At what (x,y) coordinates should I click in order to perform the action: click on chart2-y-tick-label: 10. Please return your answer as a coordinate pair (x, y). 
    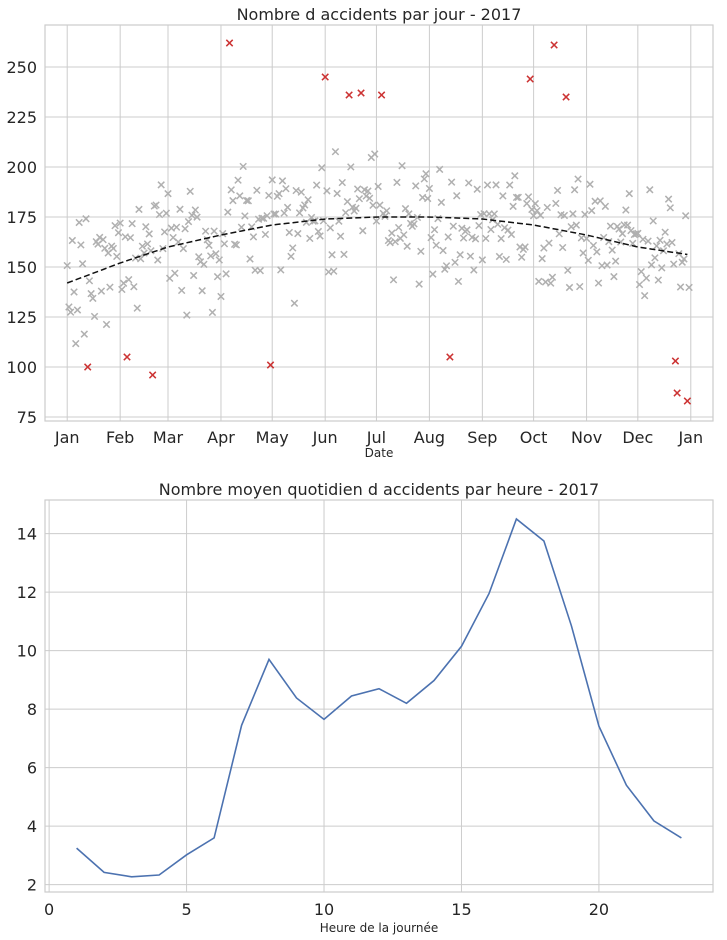
    Looking at the image, I should click on (27, 651).